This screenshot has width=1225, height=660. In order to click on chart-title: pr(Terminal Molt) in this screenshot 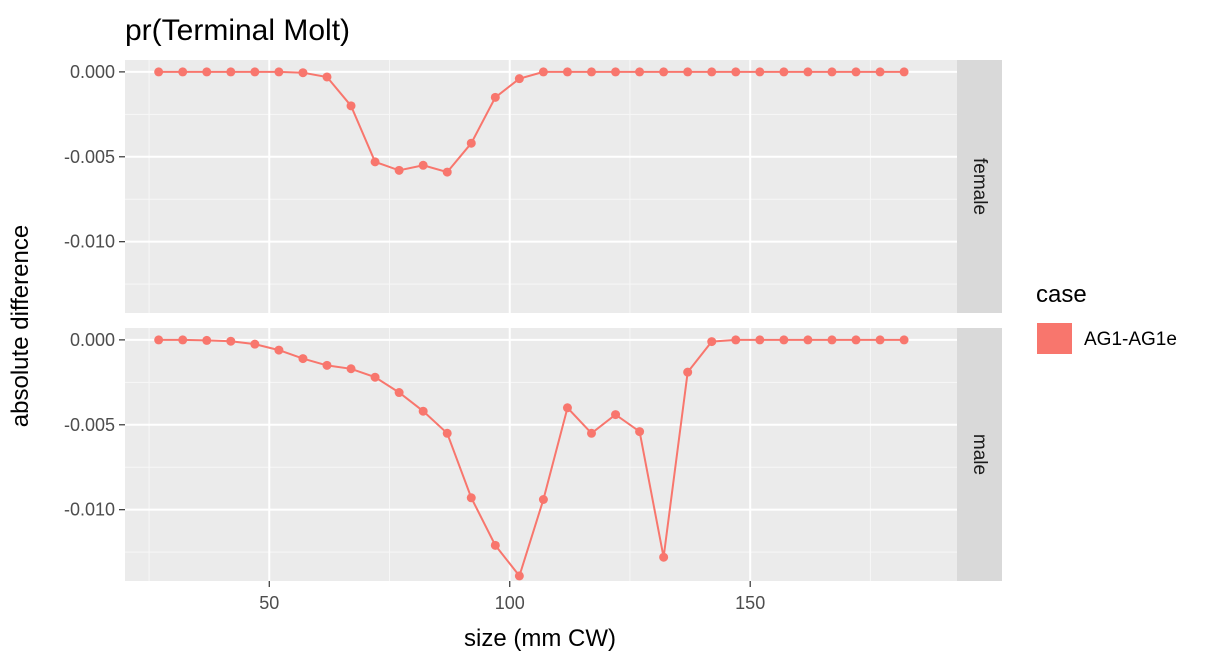, I will do `click(237, 30)`.